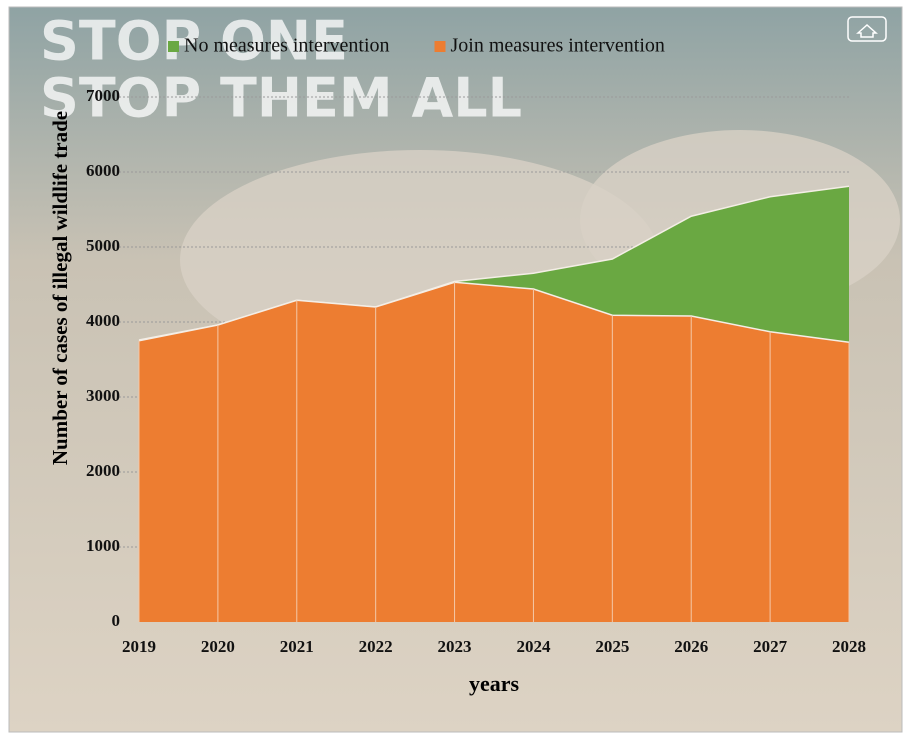 This screenshot has height=749, width=910. What do you see at coordinates (494, 683) in the screenshot?
I see `x-axis-title: years` at bounding box center [494, 683].